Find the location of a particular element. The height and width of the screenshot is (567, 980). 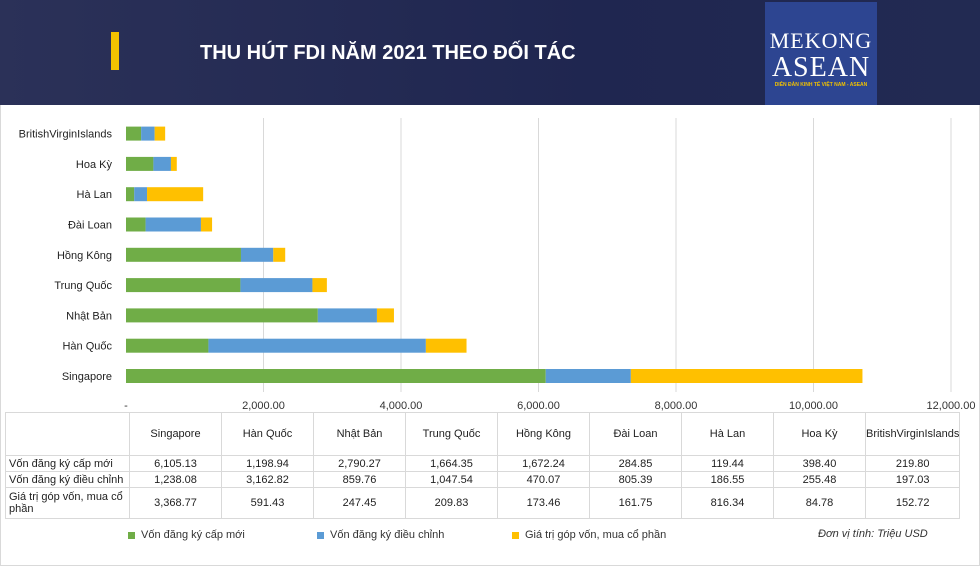

y-category-label: Hồng Kông is located at coordinates (84, 256).